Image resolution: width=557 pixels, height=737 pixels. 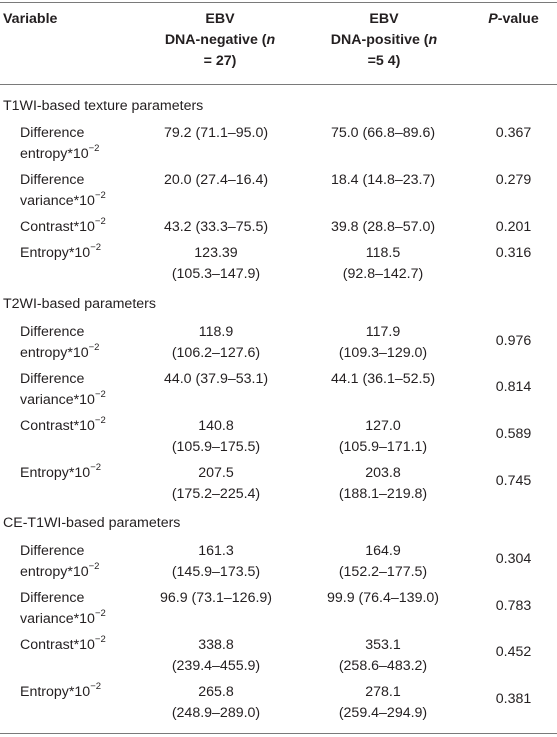 I want to click on ebv-positive-value: 18.4 (14.8–23.7), so click(x=383, y=180).